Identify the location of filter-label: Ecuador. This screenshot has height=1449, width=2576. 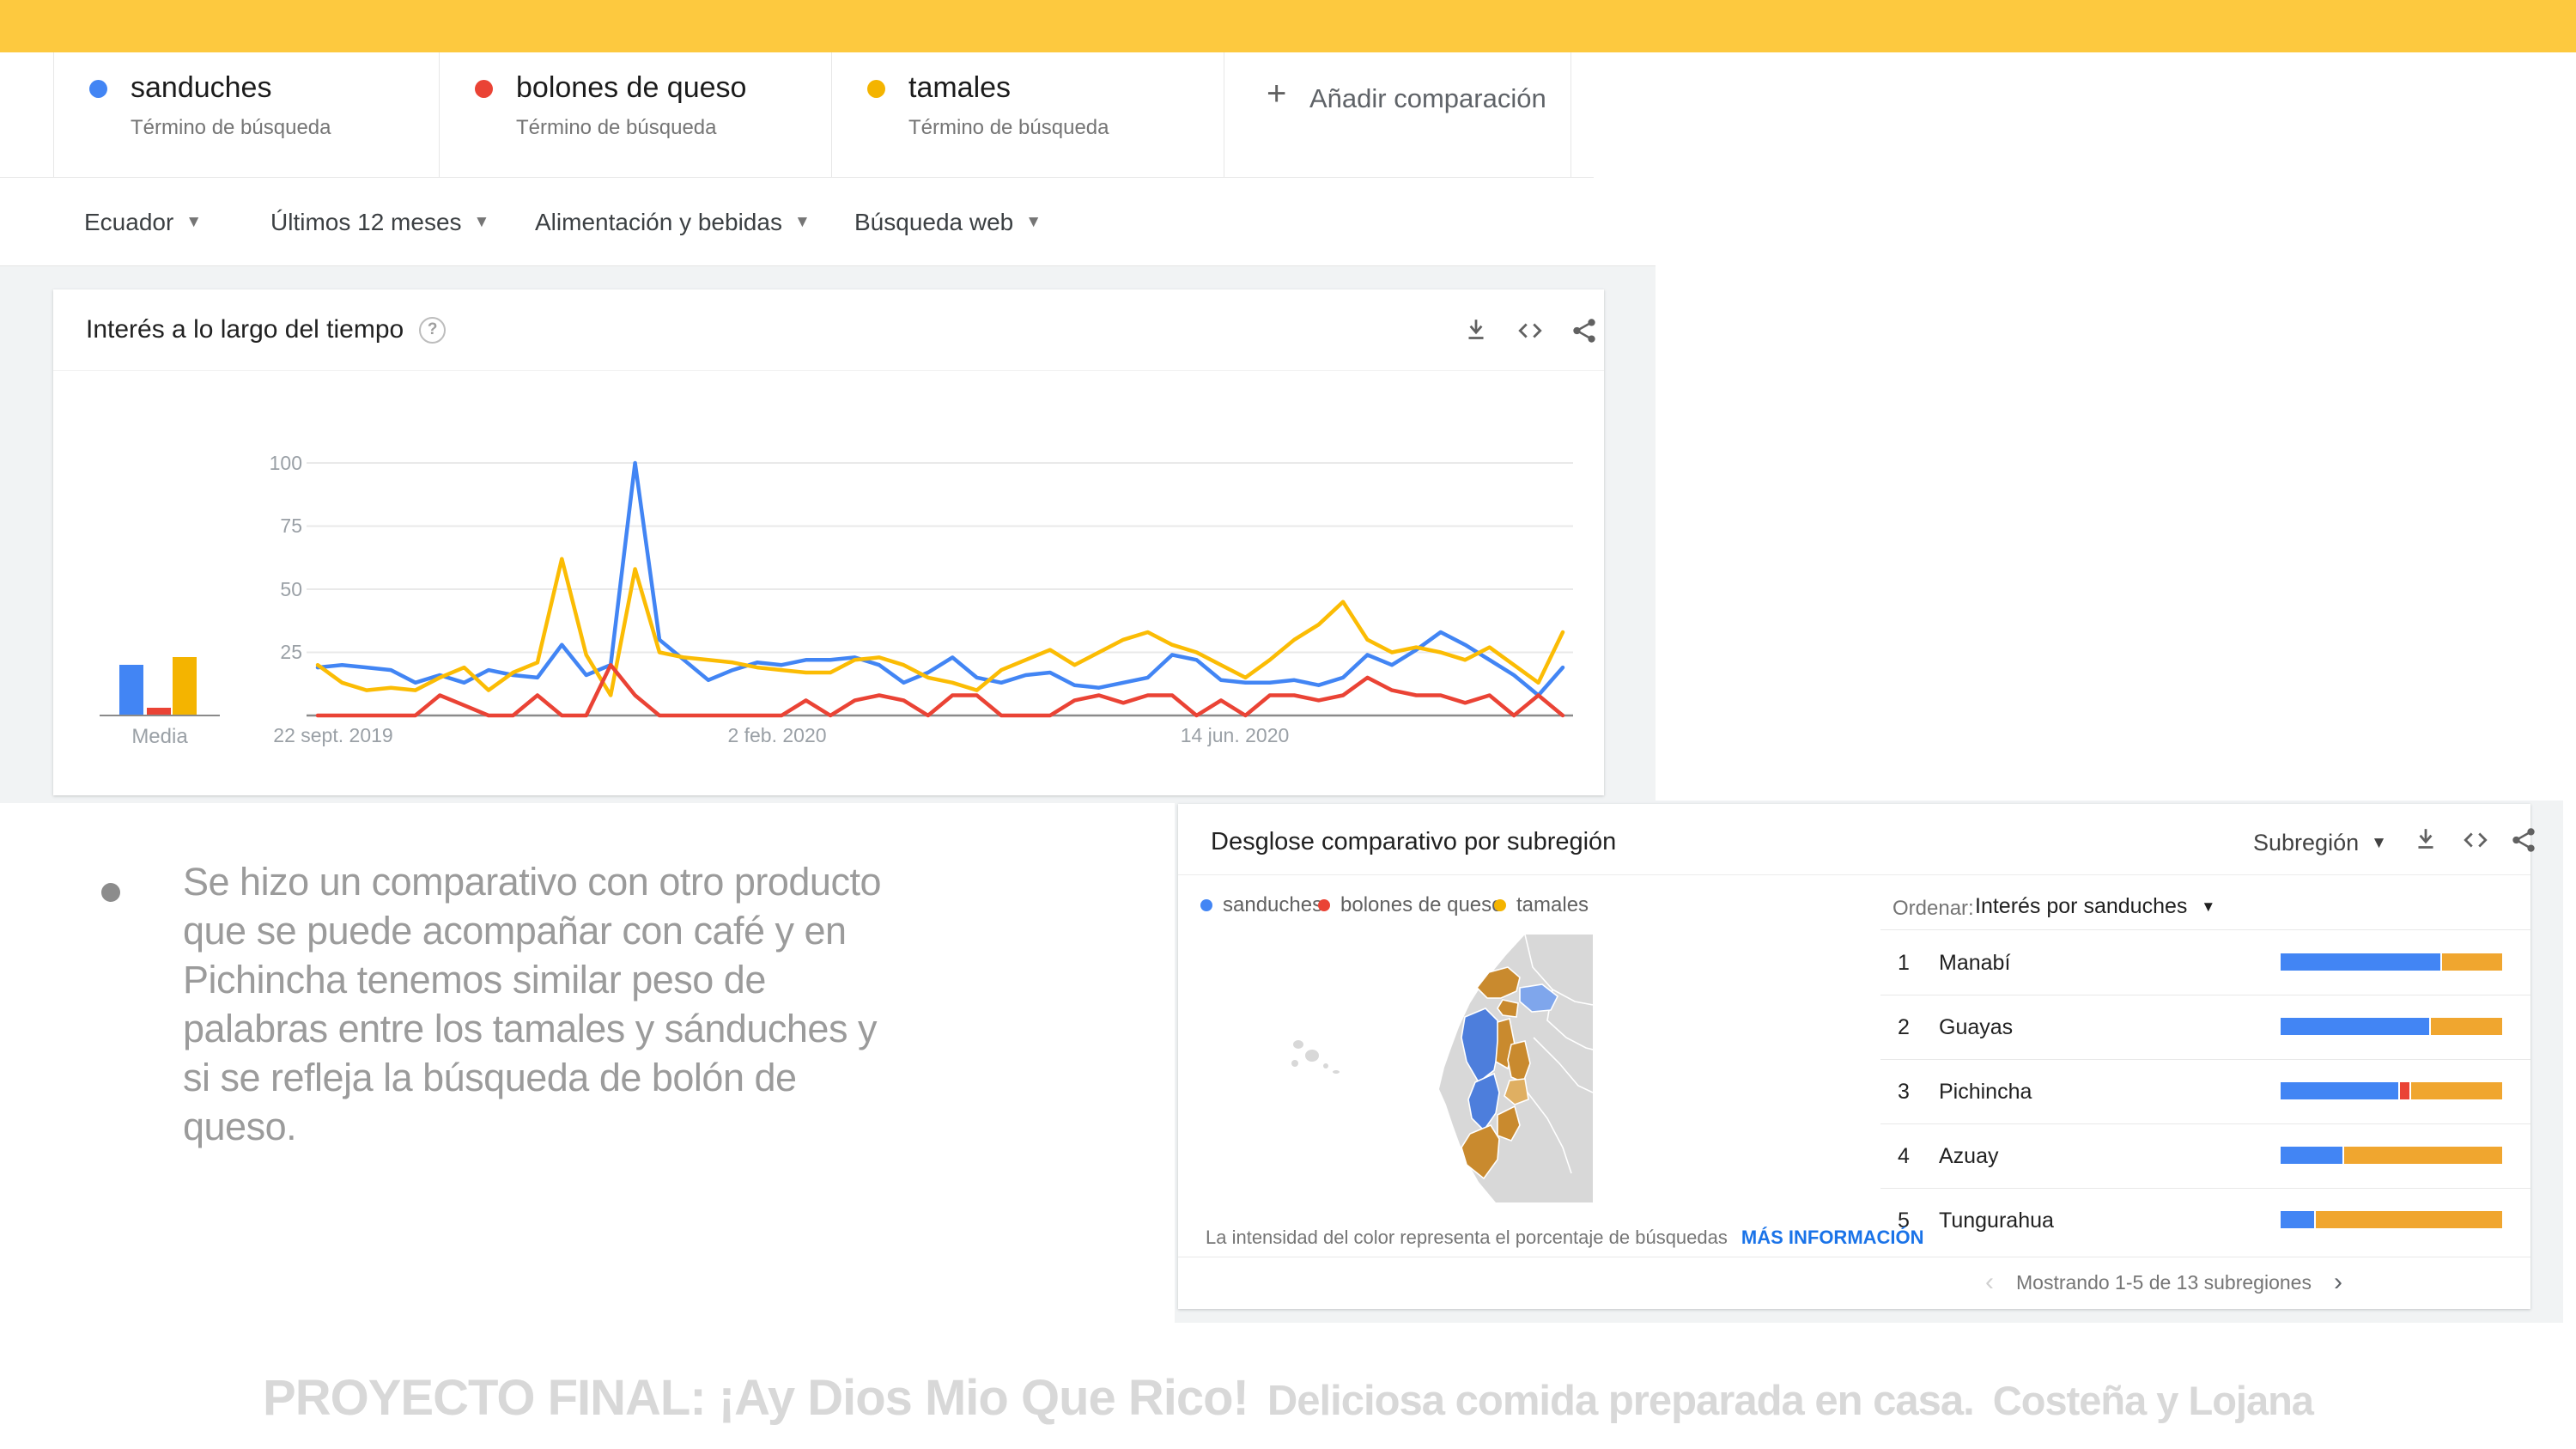
(129, 222).